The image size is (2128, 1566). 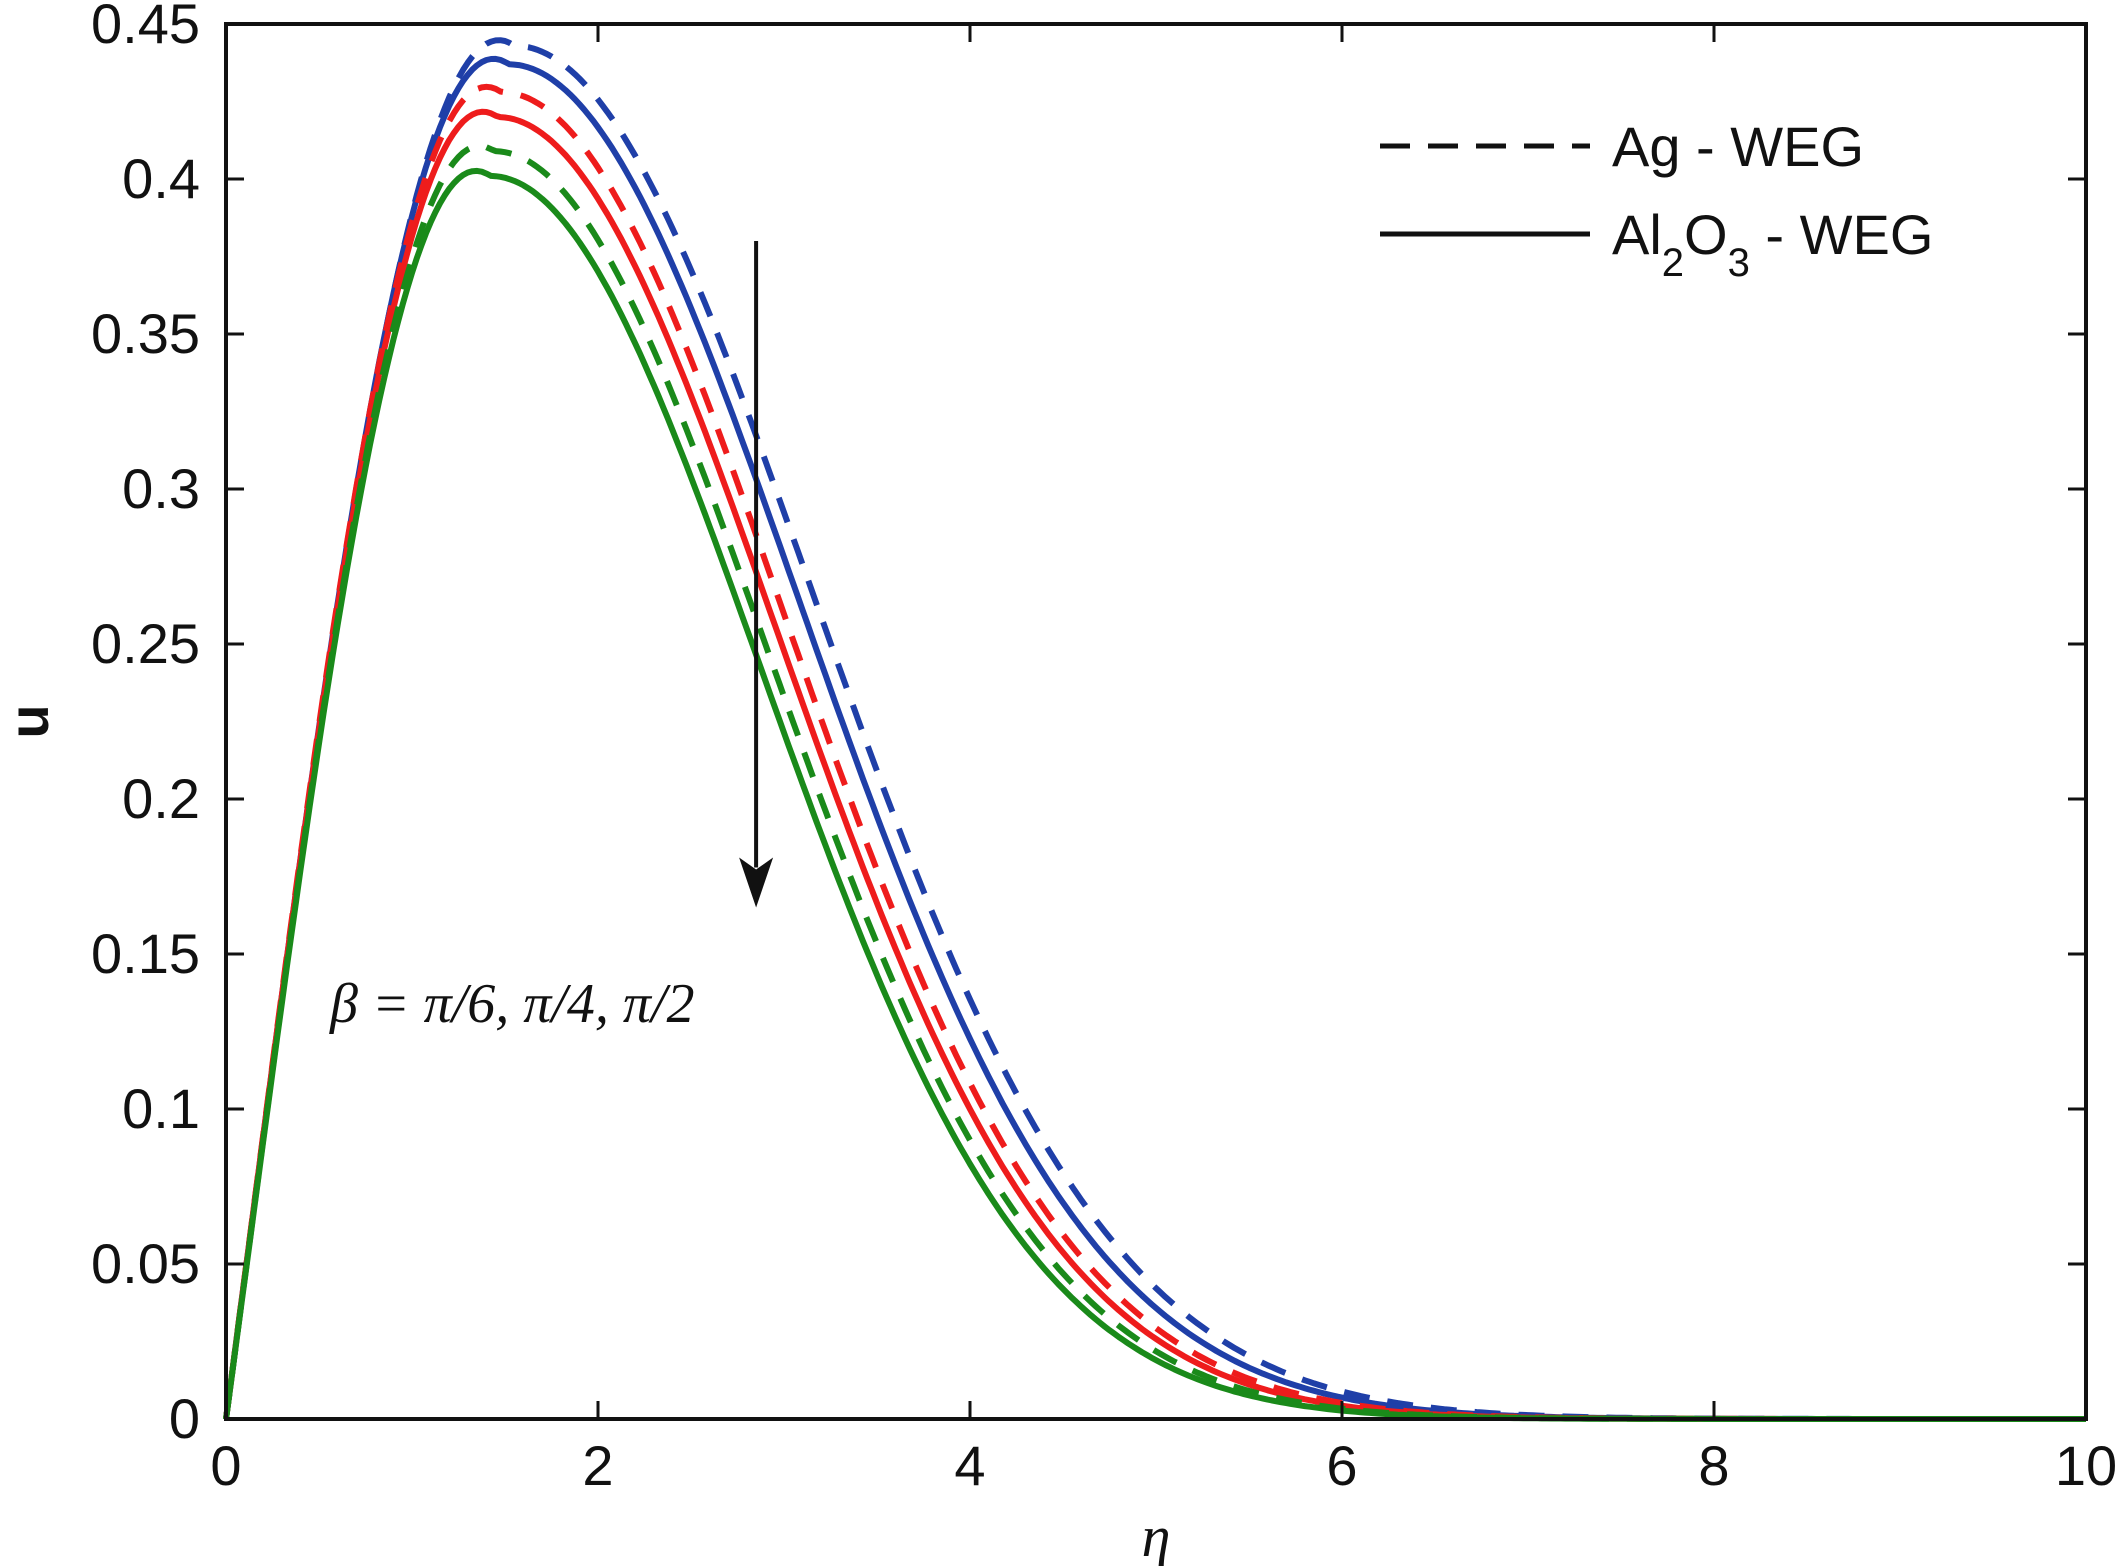 What do you see at coordinates (161, 798) in the screenshot?
I see `y-tick-label: 0.2` at bounding box center [161, 798].